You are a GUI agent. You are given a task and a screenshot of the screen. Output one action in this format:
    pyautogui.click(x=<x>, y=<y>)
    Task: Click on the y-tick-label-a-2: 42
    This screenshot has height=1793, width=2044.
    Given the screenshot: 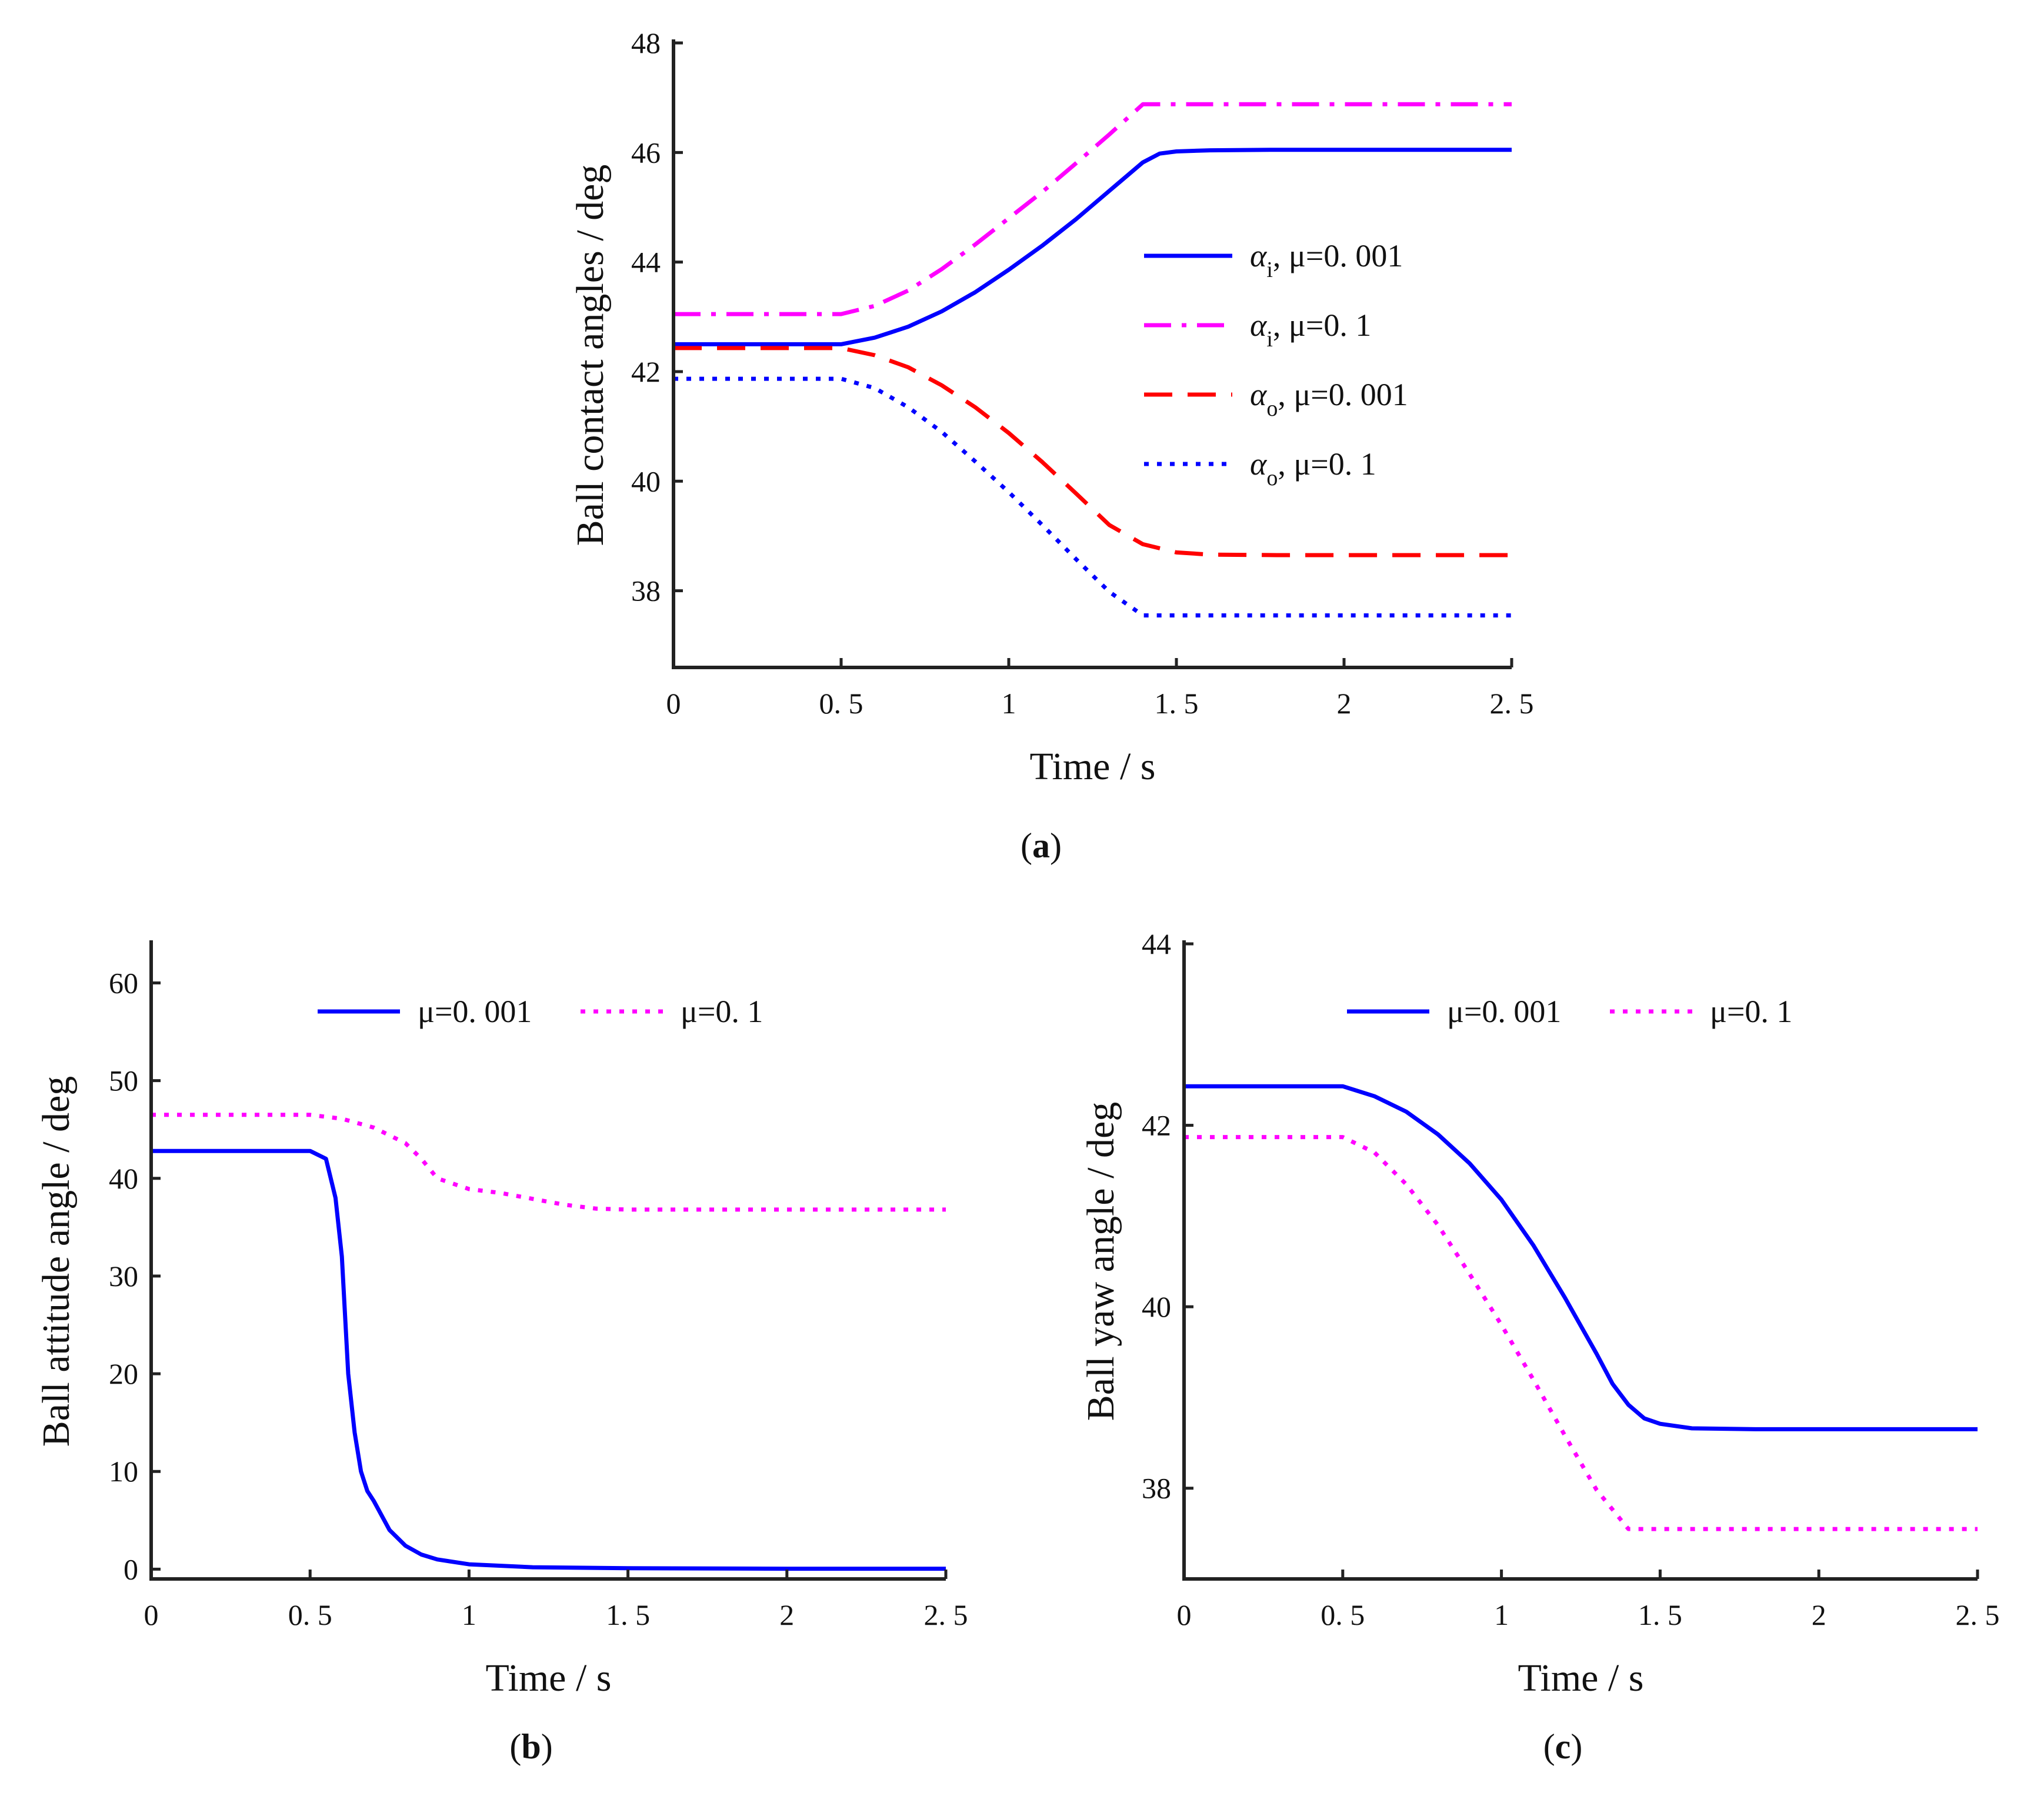 What is the action you would take?
    pyautogui.click(x=646, y=371)
    